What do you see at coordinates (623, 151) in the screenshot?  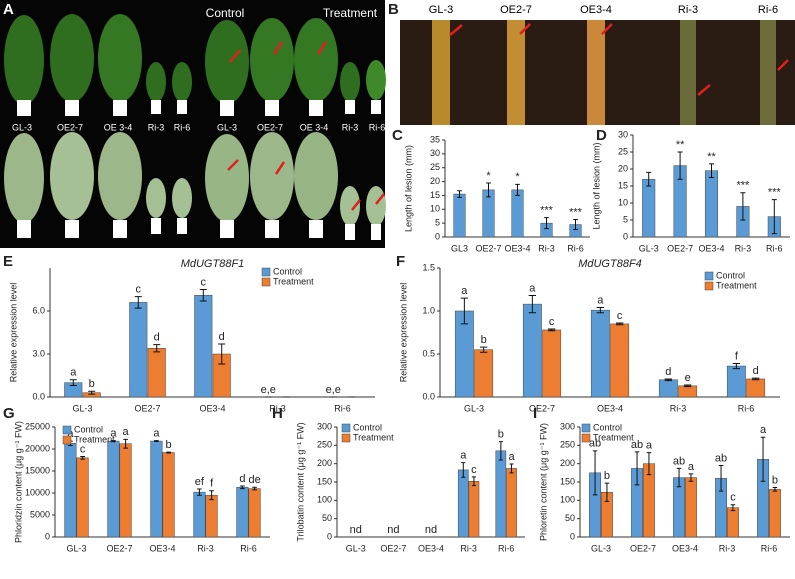 I see `y-tick-label: 25` at bounding box center [623, 151].